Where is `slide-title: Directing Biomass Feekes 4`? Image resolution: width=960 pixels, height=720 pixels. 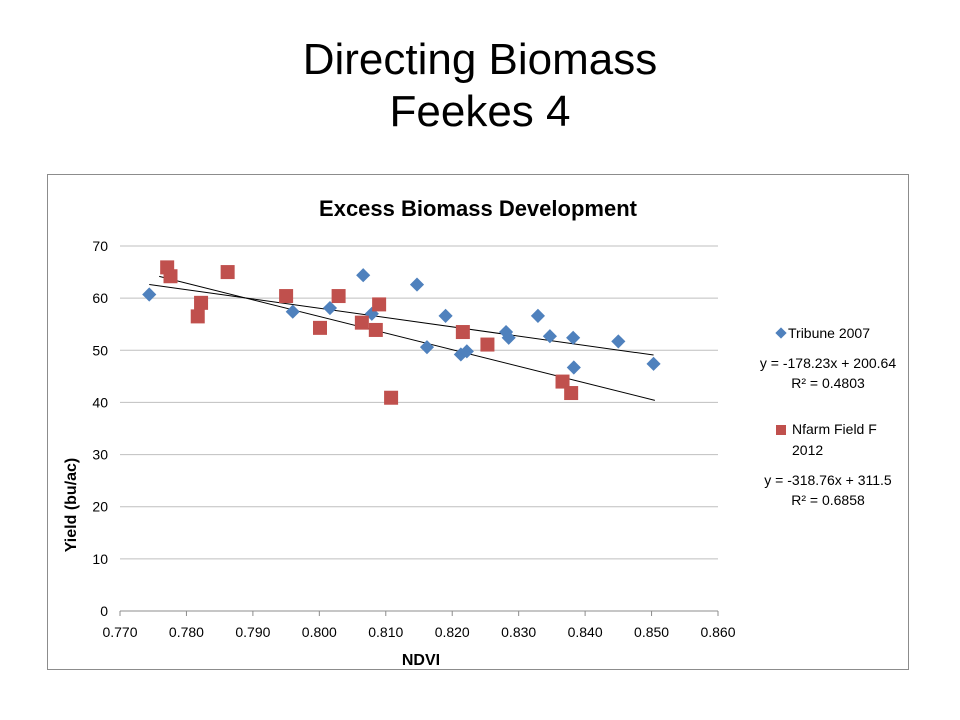 slide-title: Directing Biomass Feekes 4 is located at coordinates (480, 86).